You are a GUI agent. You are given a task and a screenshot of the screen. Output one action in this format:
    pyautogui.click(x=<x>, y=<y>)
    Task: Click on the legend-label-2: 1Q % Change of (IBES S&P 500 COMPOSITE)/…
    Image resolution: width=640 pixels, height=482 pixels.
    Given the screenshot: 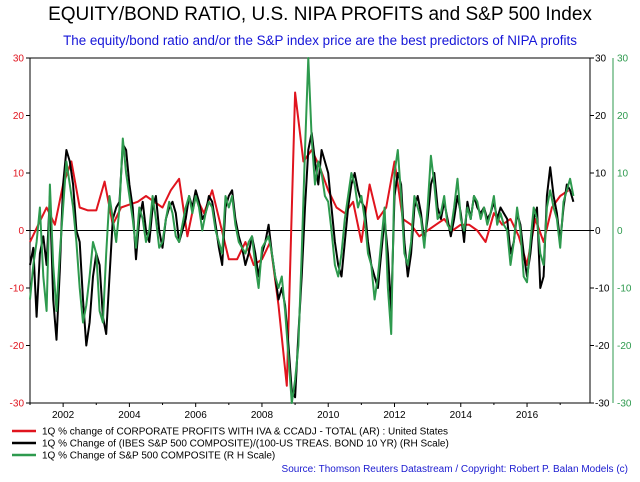 What is the action you would take?
    pyautogui.click(x=245, y=444)
    